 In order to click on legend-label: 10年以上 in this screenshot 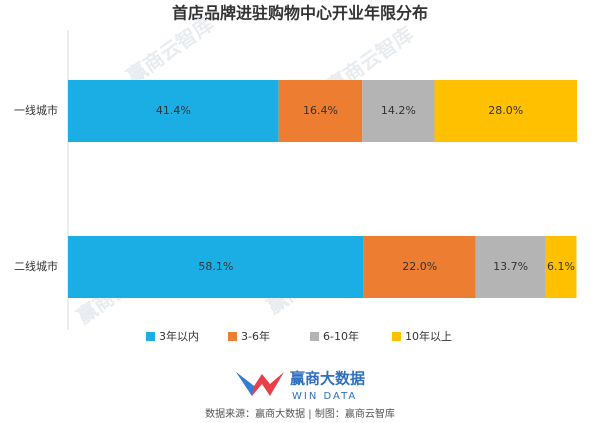, I will do `click(428, 336)`.